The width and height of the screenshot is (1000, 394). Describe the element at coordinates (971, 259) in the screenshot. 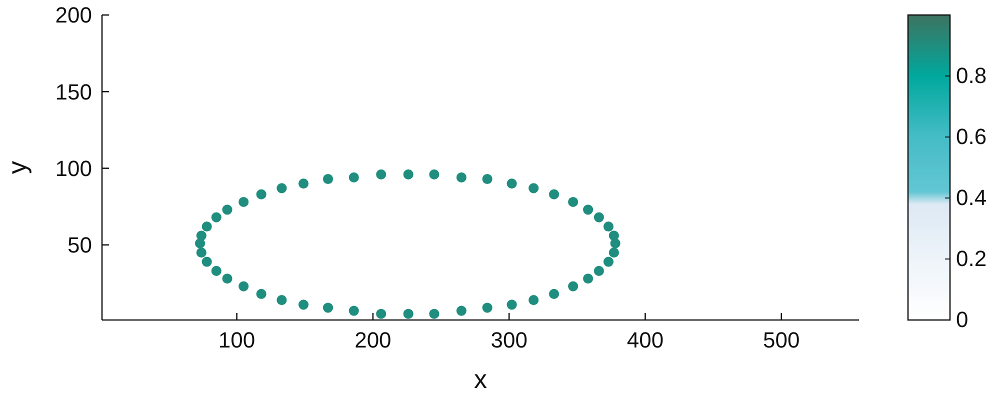

I see `color-bar-label: 0.2` at that location.